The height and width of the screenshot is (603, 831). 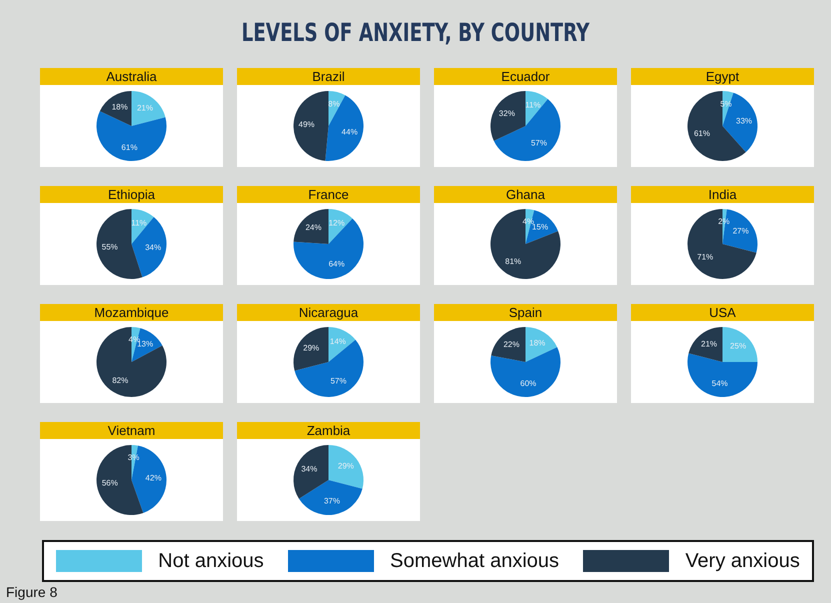 I want to click on chart-title: France, so click(x=328, y=194).